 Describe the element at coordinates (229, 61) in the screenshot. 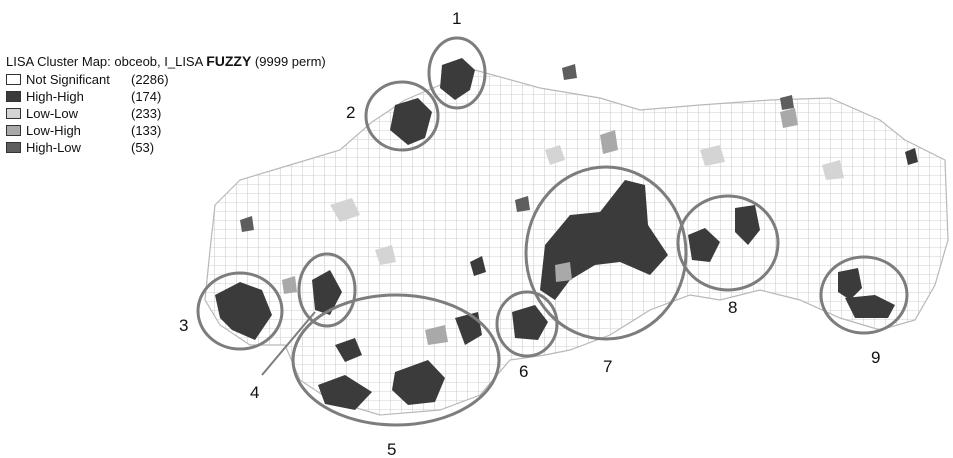

I see `legend-title-method: FUZZY` at that location.